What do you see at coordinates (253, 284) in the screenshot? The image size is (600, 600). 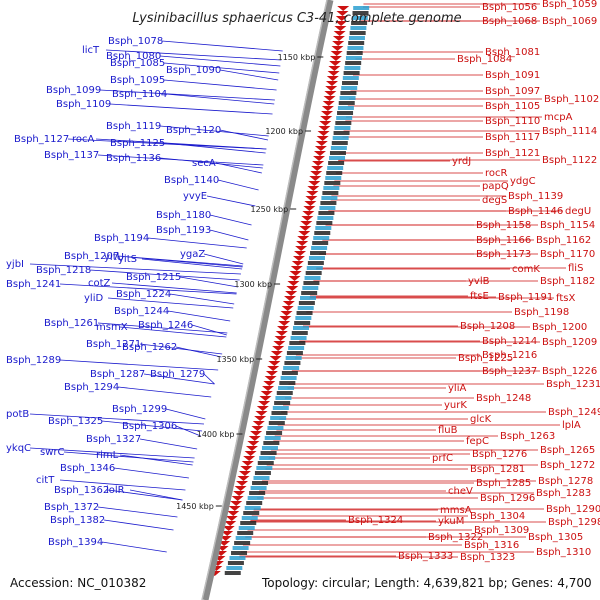 I see `kbp-tick-label: 1300 kbp` at bounding box center [253, 284].